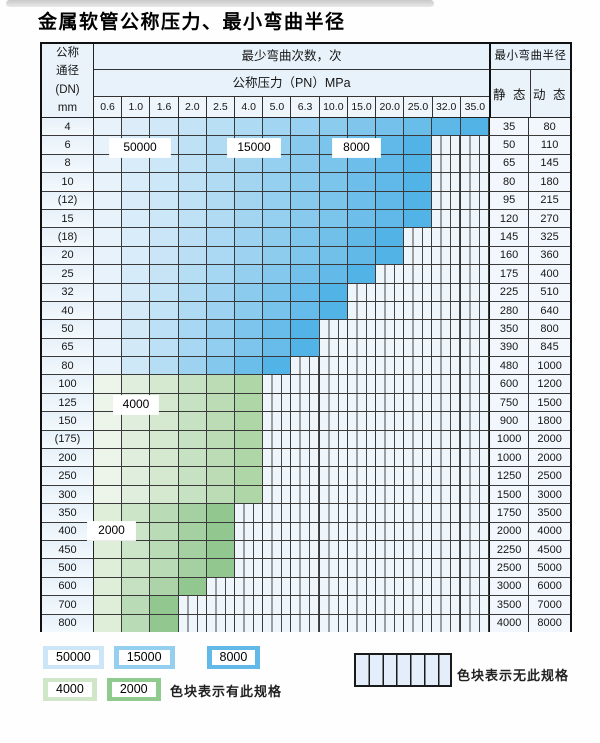  Describe the element at coordinates (68, 274) in the screenshot. I see `dn-cell: 25` at that location.